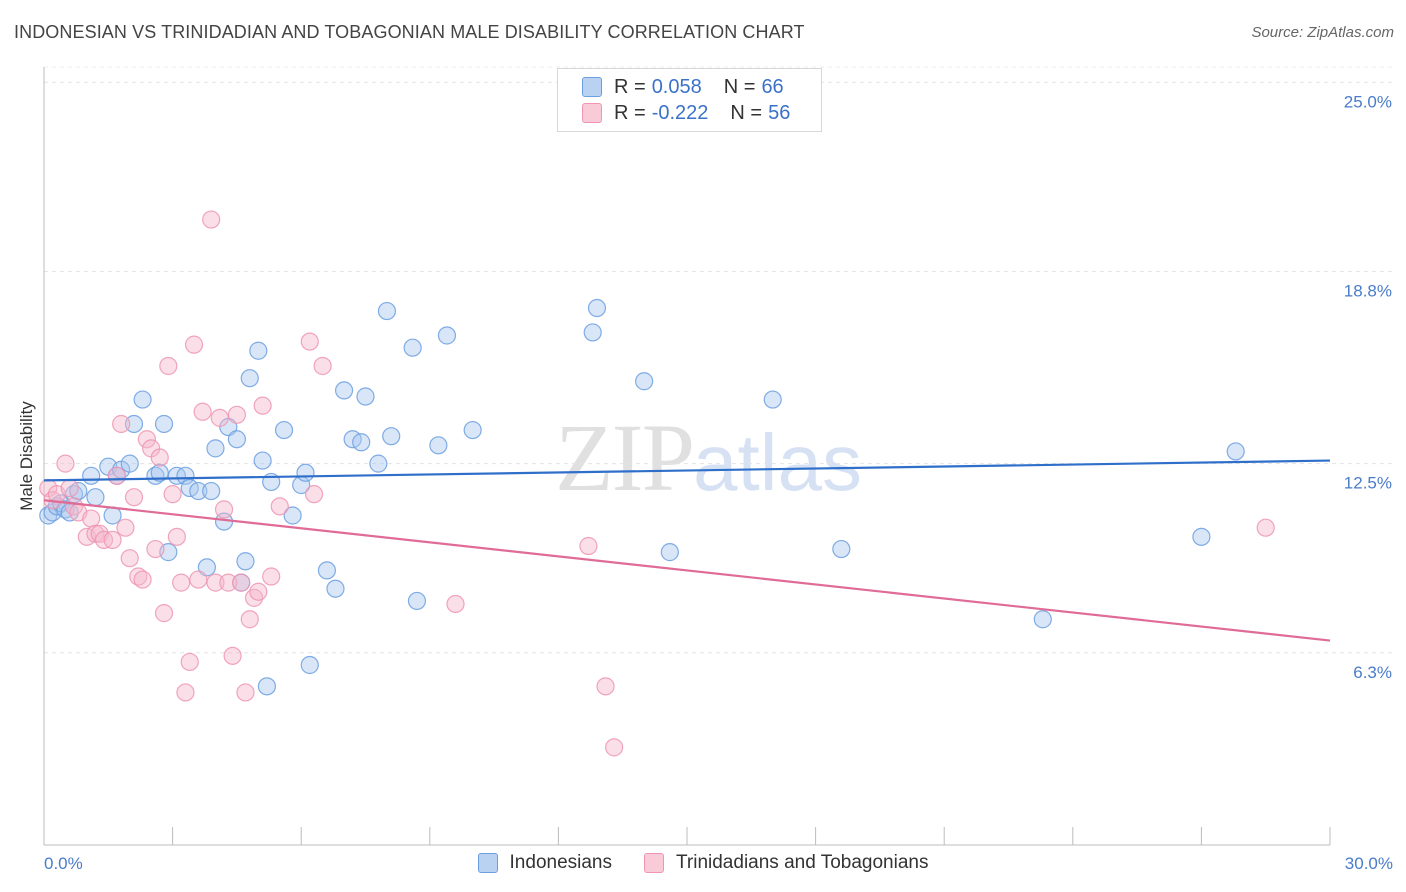 The width and height of the screenshot is (1406, 892). What do you see at coordinates (688, 113) in the screenshot?
I see `stats-legend-row-trinidadians: R = -0.222 N = 56` at bounding box center [688, 113].